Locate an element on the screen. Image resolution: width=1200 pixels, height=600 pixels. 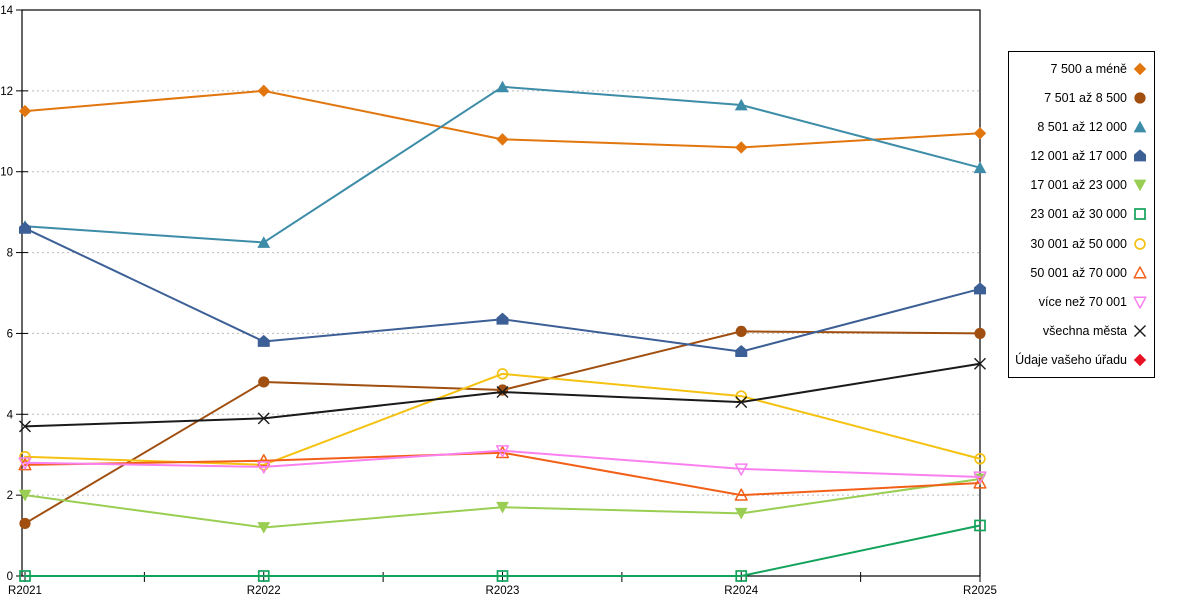
x-axis-label: R2023 is located at coordinates (503, 591).